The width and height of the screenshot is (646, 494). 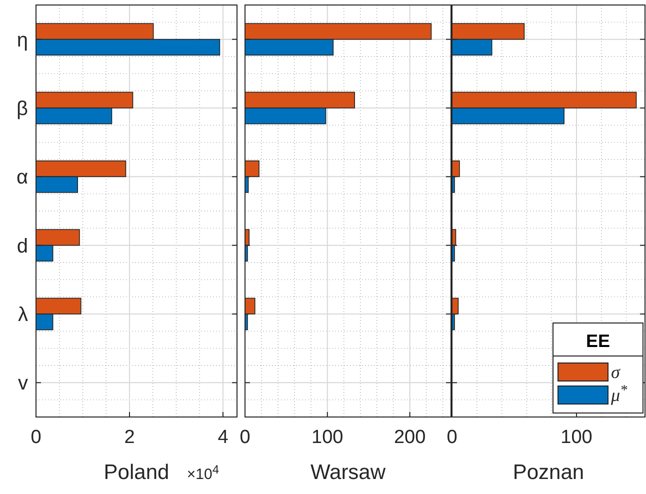 What do you see at coordinates (616, 372) in the screenshot?
I see `legend-label: σ` at bounding box center [616, 372].